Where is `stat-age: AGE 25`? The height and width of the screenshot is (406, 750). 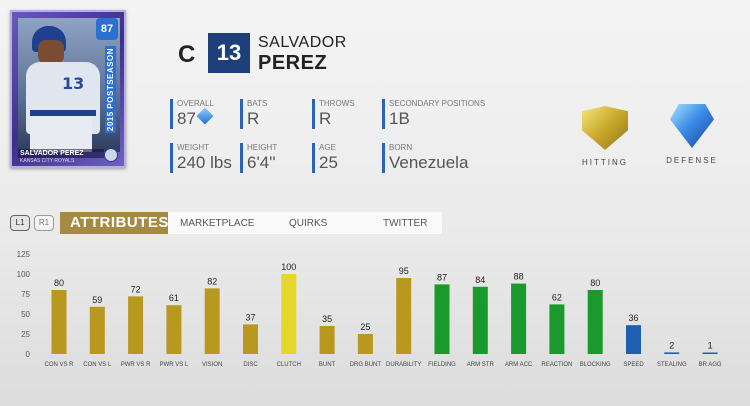 stat-age: AGE 25 is located at coordinates (325, 158).